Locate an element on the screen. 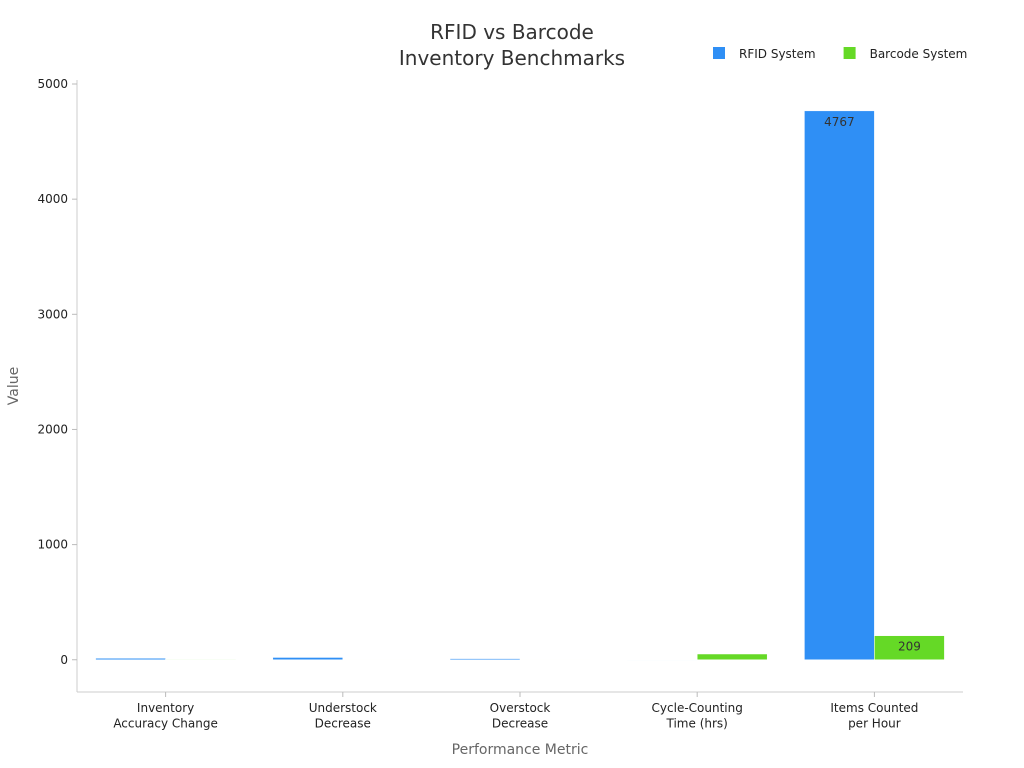 The image size is (1024, 768). x-tick-label: Understock Decrease is located at coordinates (343, 716).